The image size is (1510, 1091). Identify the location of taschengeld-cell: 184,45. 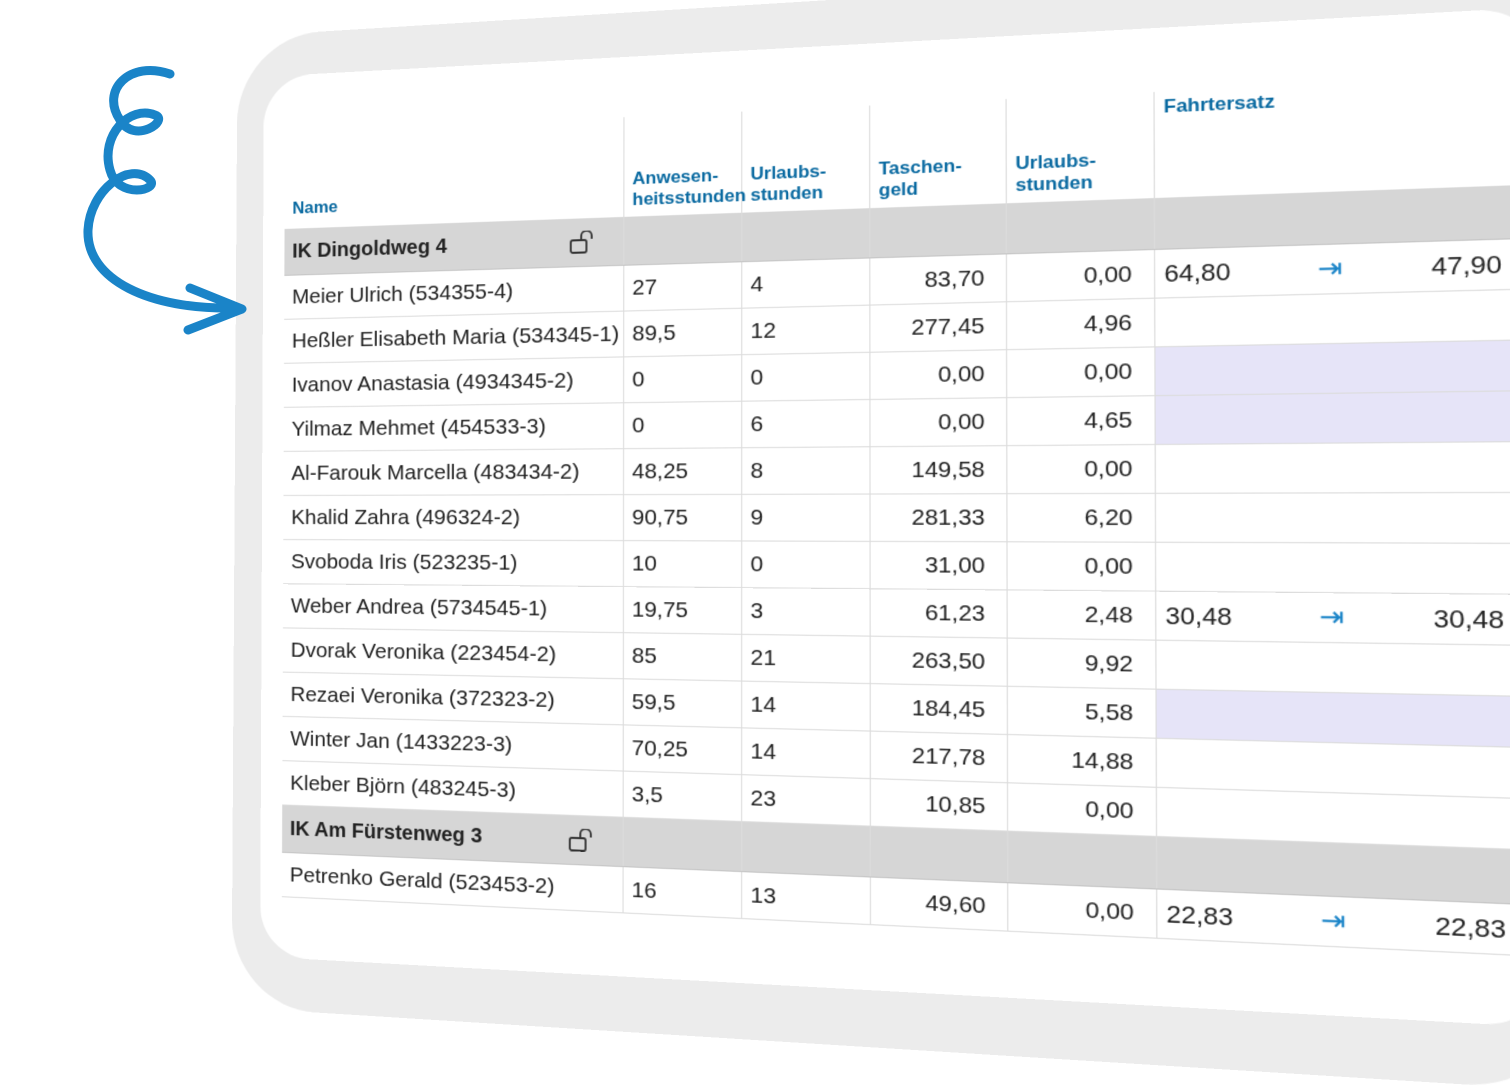
(938, 709).